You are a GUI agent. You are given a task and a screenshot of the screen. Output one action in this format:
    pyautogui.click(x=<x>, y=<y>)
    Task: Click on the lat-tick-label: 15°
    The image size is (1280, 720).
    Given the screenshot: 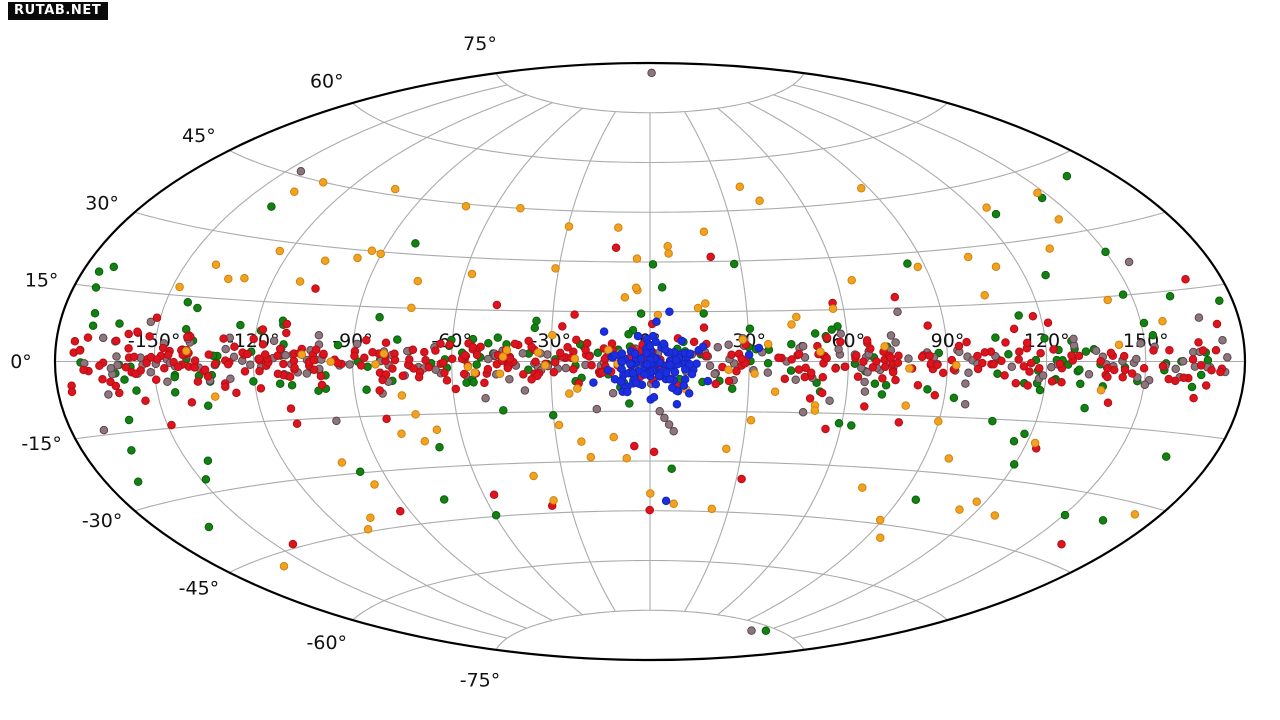 What is the action you would take?
    pyautogui.click(x=42, y=280)
    